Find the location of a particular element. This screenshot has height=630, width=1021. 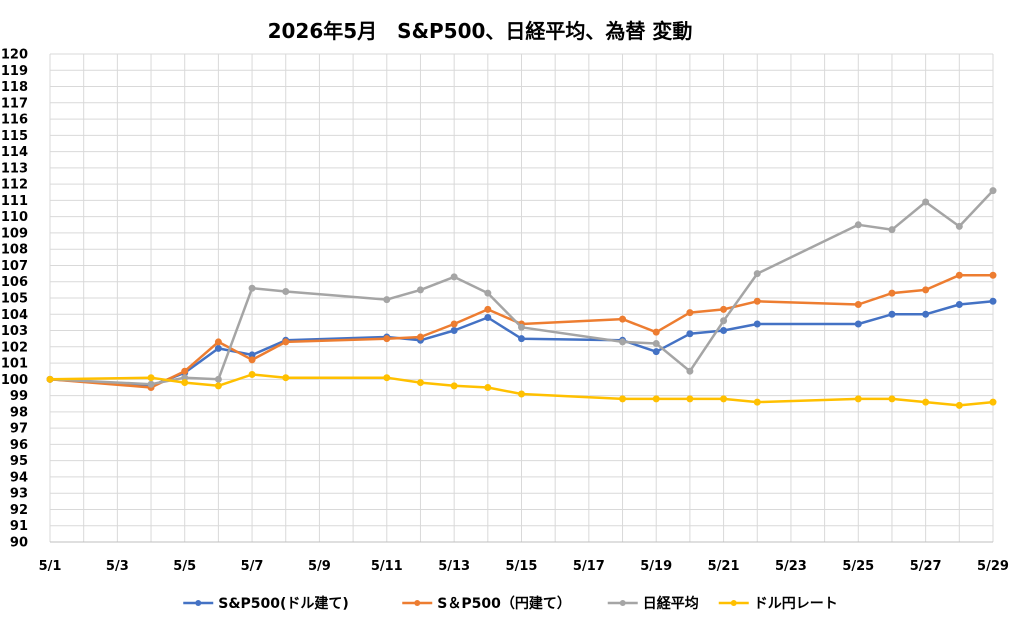

legend-item: S&P500(ドル建て) is located at coordinates (266, 603).